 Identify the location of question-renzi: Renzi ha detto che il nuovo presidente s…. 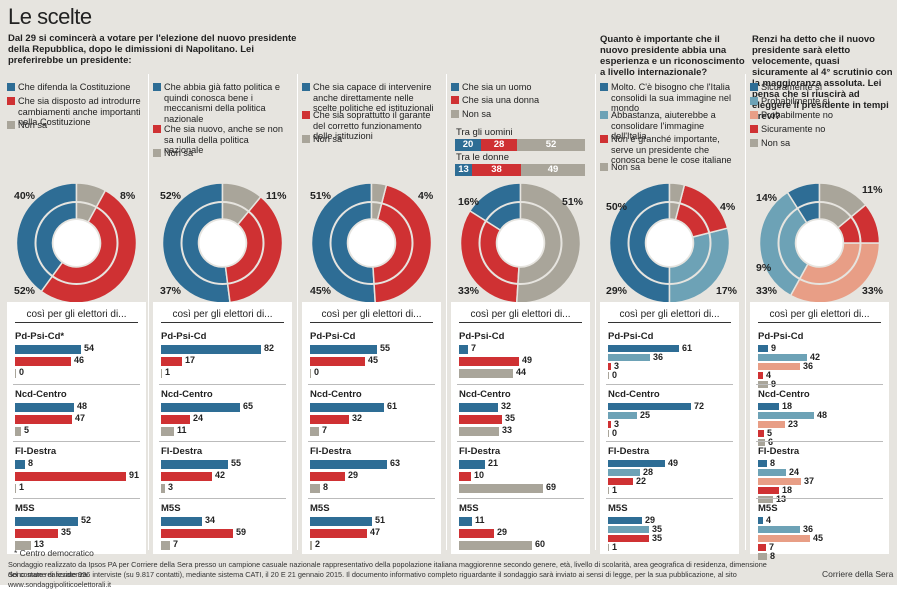
(822, 78).